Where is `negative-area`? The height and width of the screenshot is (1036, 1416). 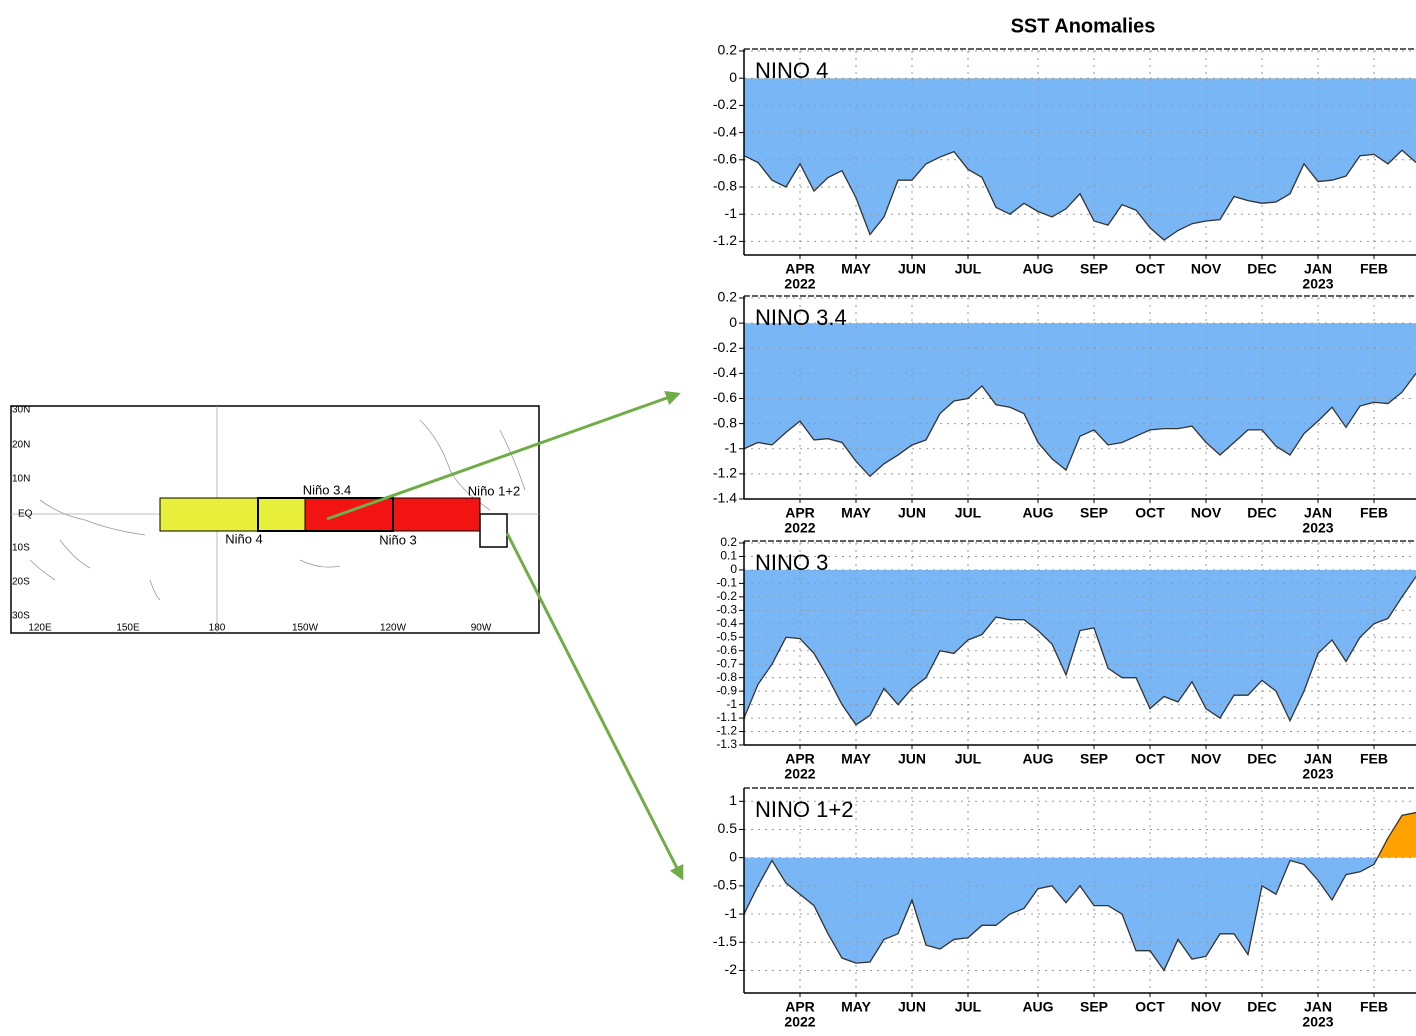
negative-area is located at coordinates (1080, 647).